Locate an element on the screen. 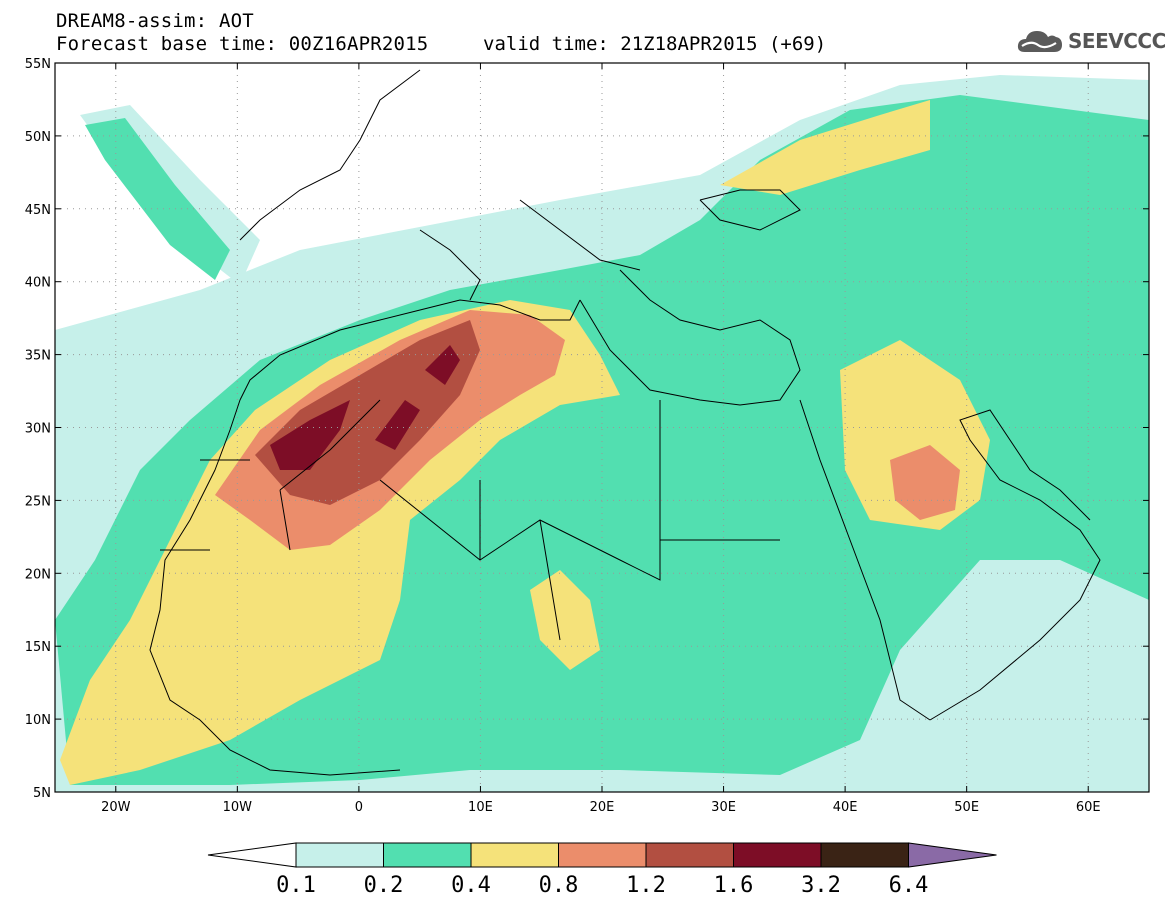 This screenshot has width=1165, height=905. coast-mediterranean is located at coordinates (690, 337).